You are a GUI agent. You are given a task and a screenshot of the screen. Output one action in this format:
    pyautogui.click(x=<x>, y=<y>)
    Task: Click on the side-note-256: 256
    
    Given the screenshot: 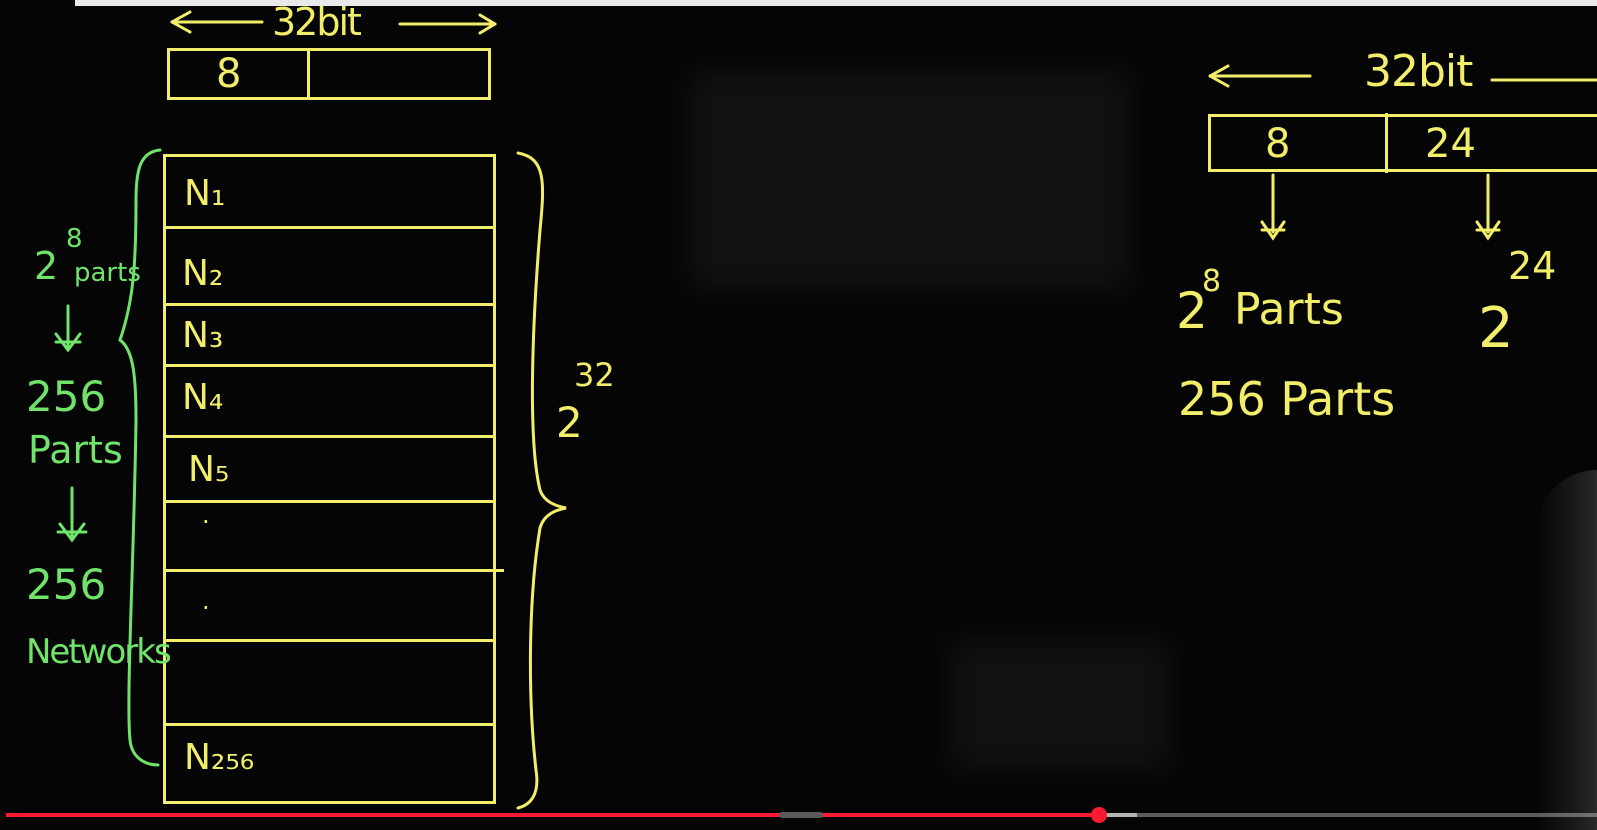 What is the action you would take?
    pyautogui.click(x=66, y=396)
    